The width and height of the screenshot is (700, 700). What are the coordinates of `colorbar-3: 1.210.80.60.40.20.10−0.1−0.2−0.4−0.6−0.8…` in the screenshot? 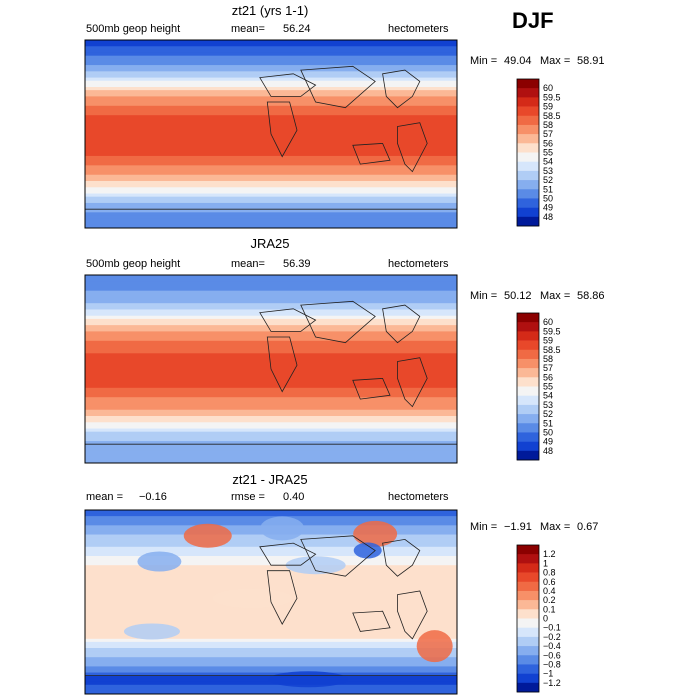 It's located at (538, 618).